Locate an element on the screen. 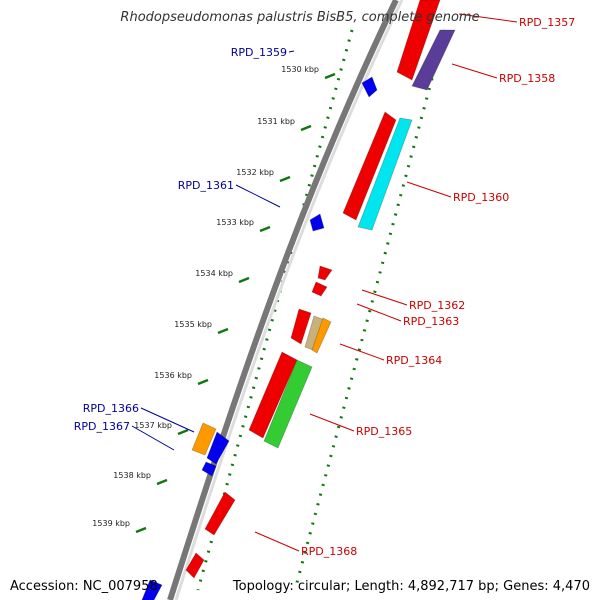  gene-rpd-1364a is located at coordinates (301, 326).